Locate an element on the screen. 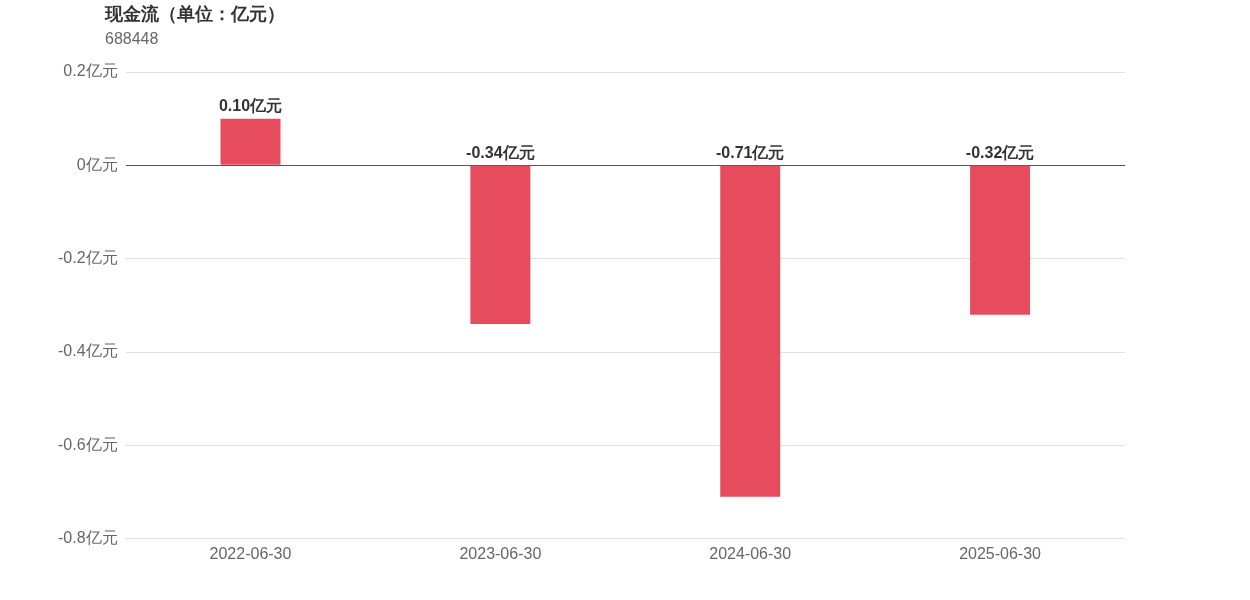 The image size is (1250, 600). chart-subtitle: 688448 is located at coordinates (132, 39).